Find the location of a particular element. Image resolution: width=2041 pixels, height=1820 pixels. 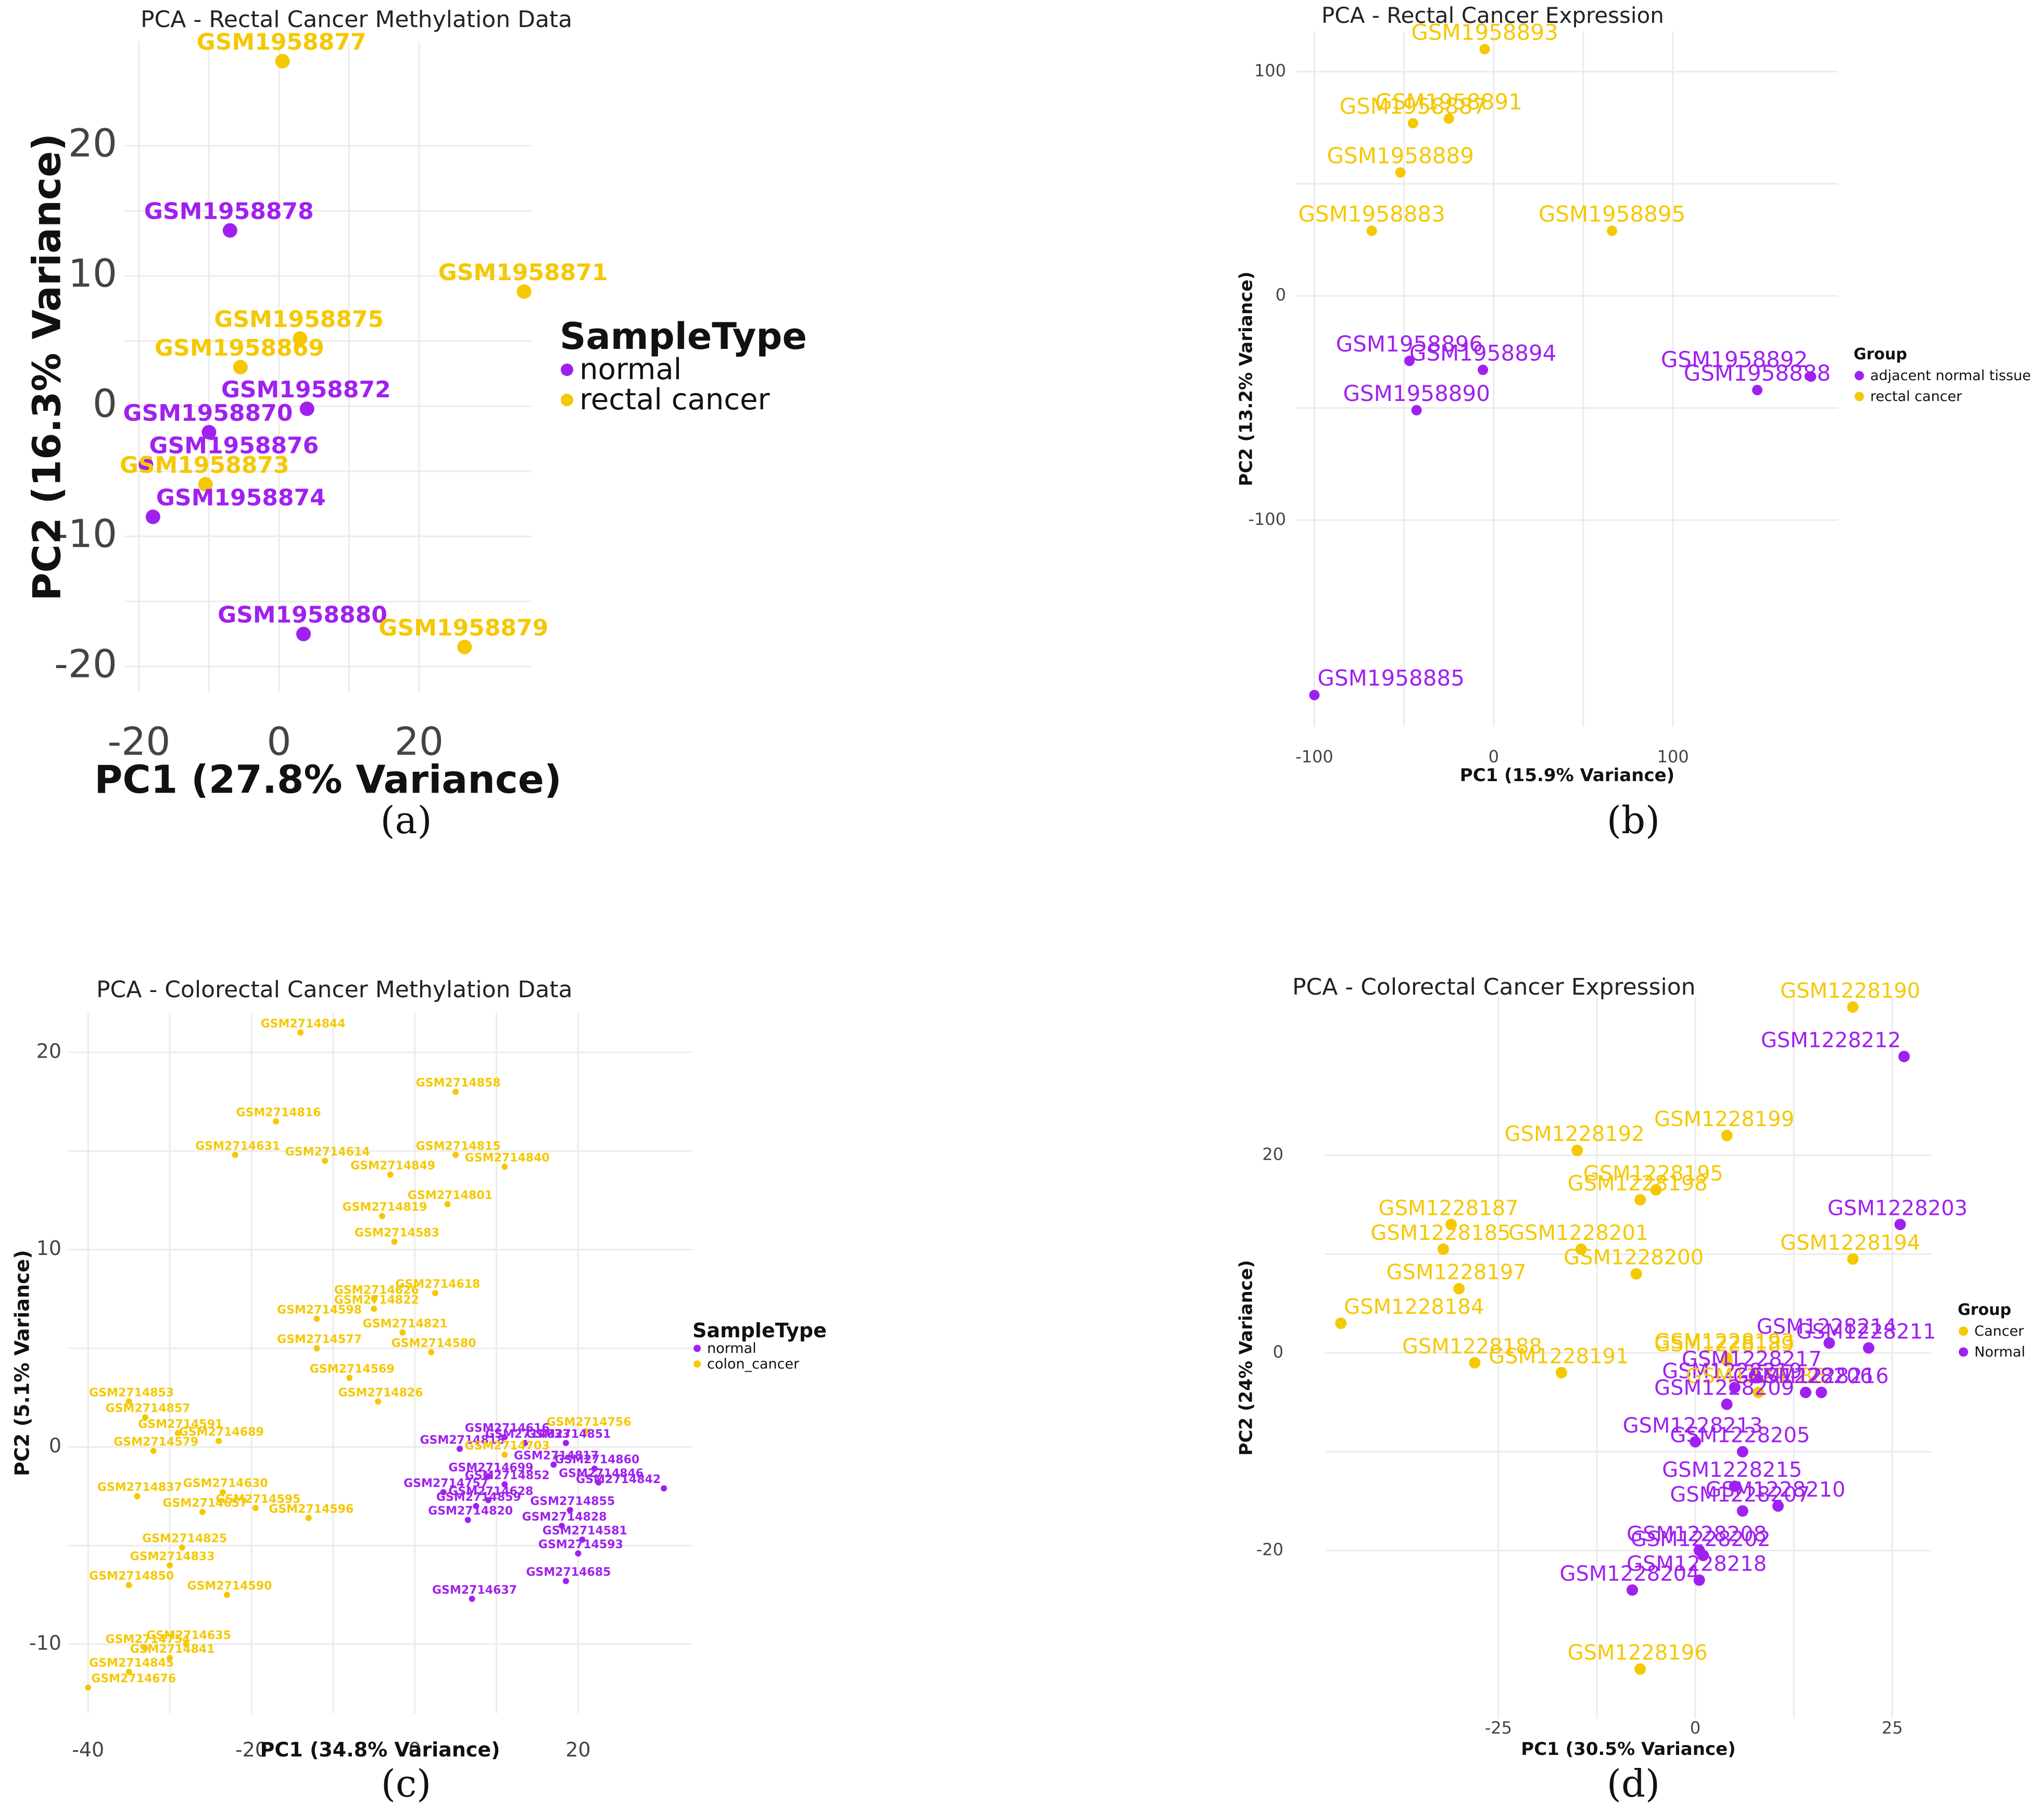

point-label: GSM1228188 is located at coordinates (1472, 1347).